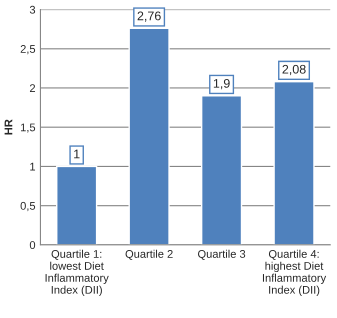 Image resolution: width=337 pixels, height=318 pixels. I want to click on data-label: 2,08, so click(294, 70).